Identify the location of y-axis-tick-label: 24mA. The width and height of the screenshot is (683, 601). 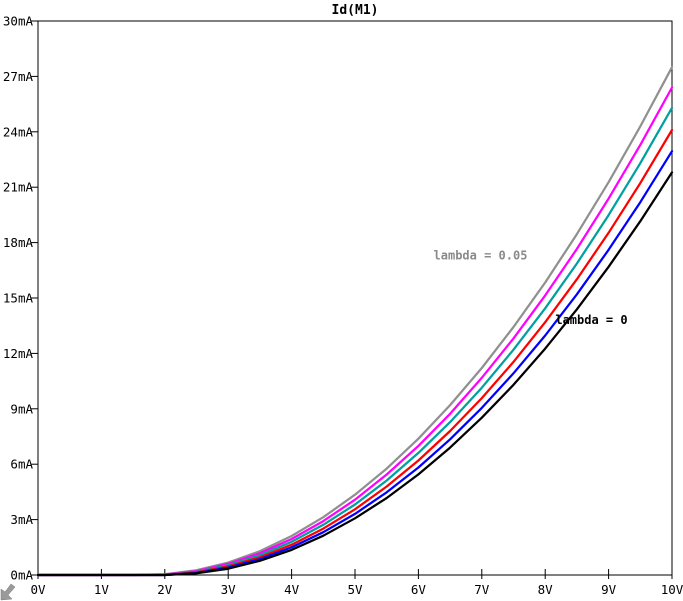
(18, 131).